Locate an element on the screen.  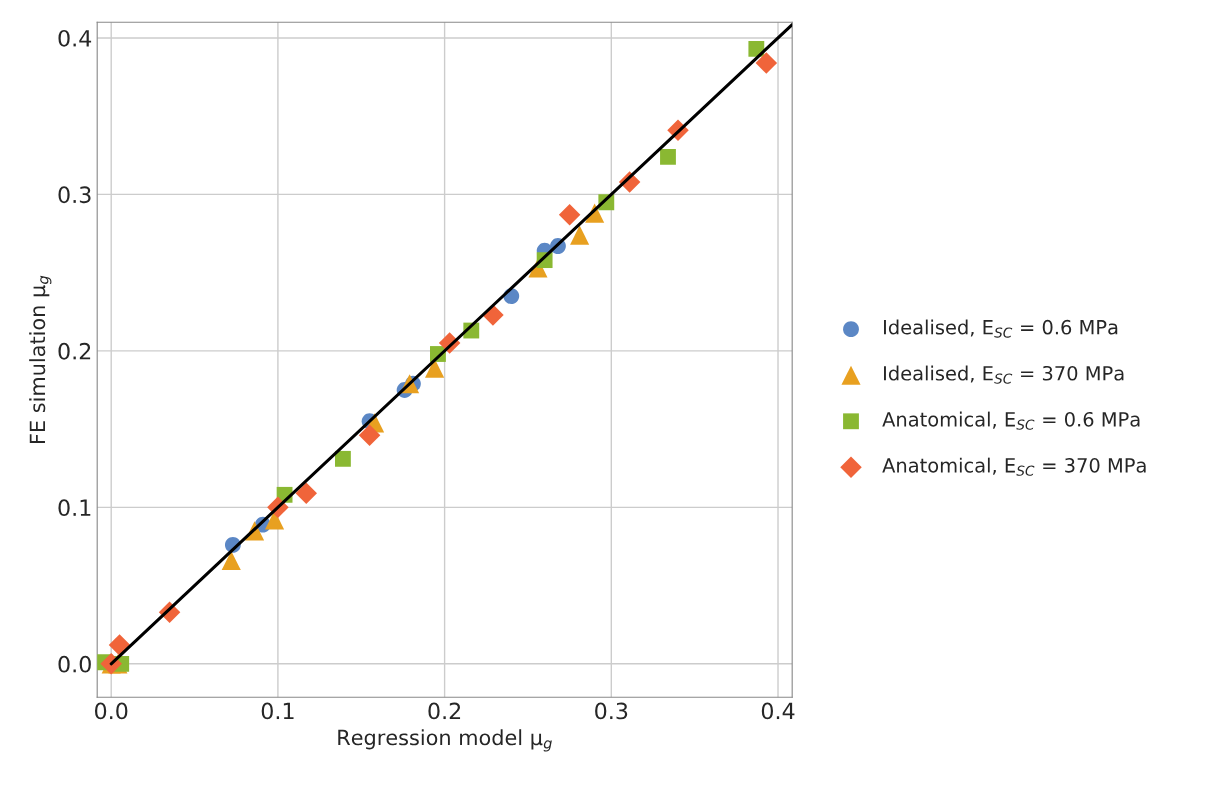
y-tick-label: 0.3 is located at coordinates (74, 195).